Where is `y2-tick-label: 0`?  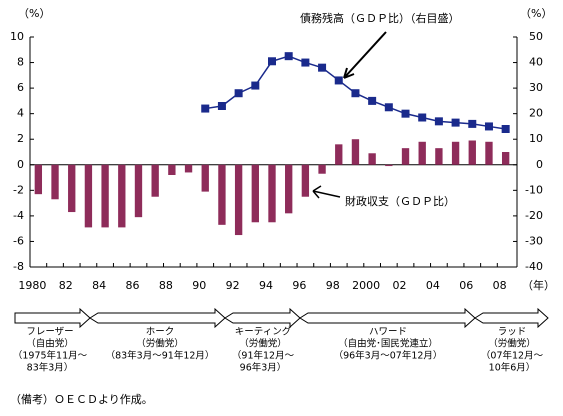 y2-tick-label: 0 is located at coordinates (539, 164).